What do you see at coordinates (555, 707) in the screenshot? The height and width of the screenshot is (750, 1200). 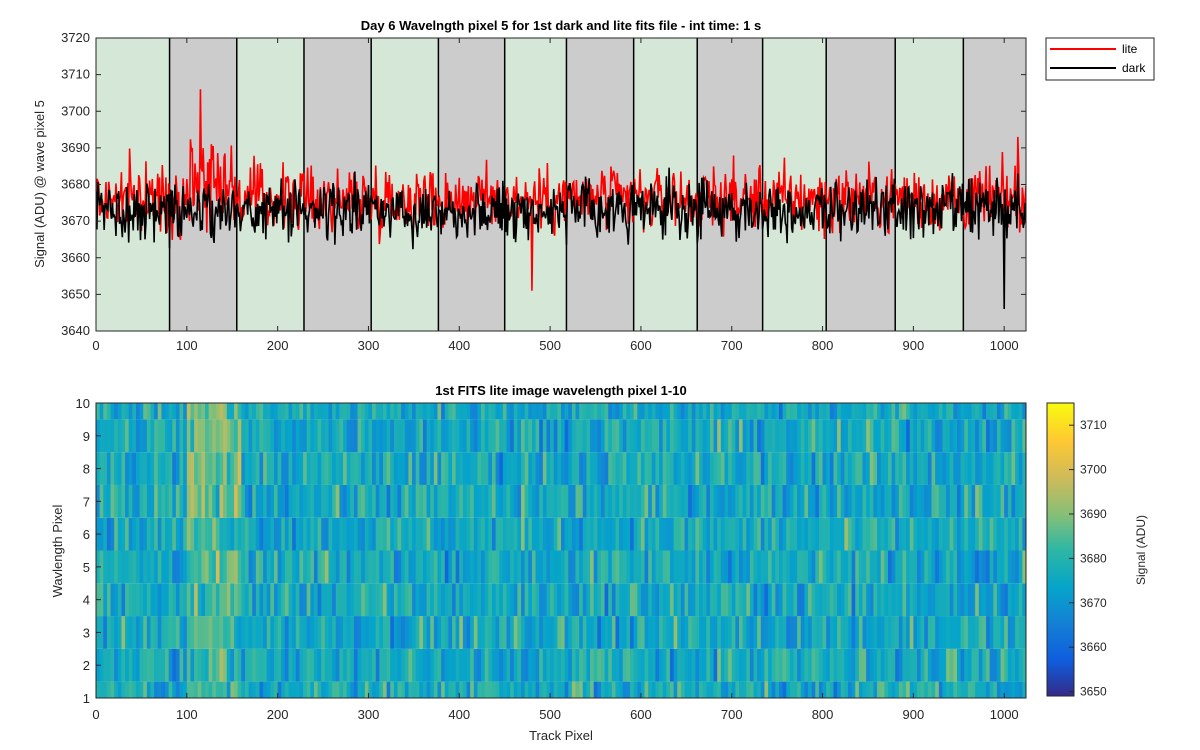 I see `x-axis-ticks: 0 100 200 300 400 500 600 700 800 900 1000` at bounding box center [555, 707].